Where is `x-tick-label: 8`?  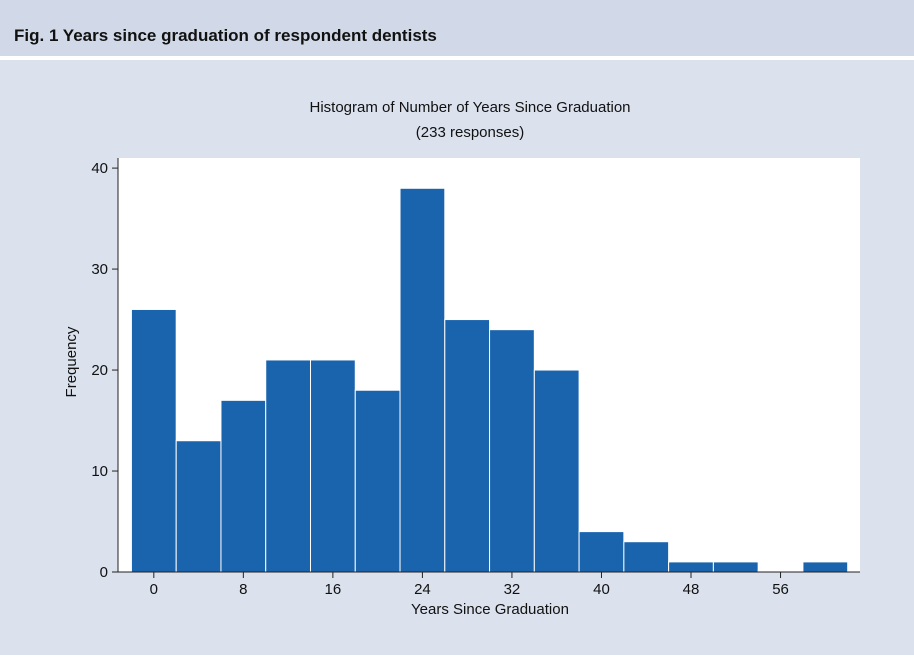 x-tick-label: 8 is located at coordinates (243, 589).